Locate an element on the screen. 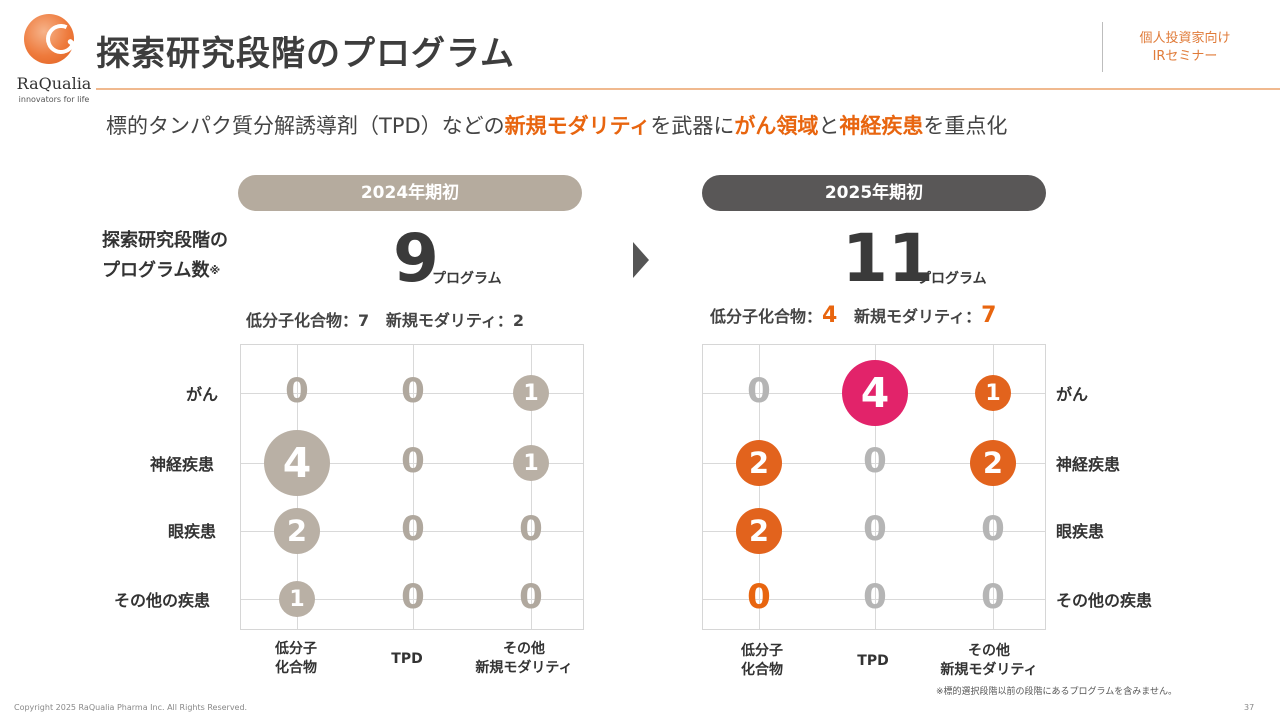  company-logo: RaQualia innovators for life is located at coordinates (54, 60).